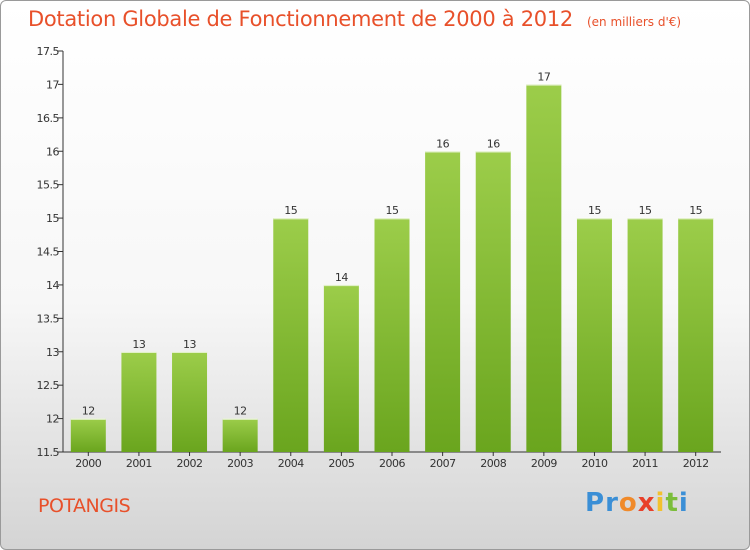  Describe the element at coordinates (672, 503) in the screenshot. I see `logo-letter: t` at that location.